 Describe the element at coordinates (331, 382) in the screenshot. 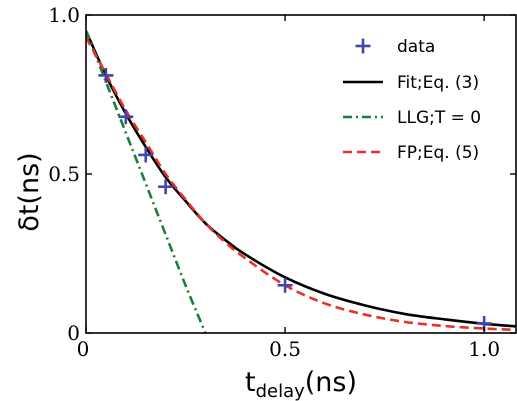

I see `x-axis-label-unit: (ns)` at that location.